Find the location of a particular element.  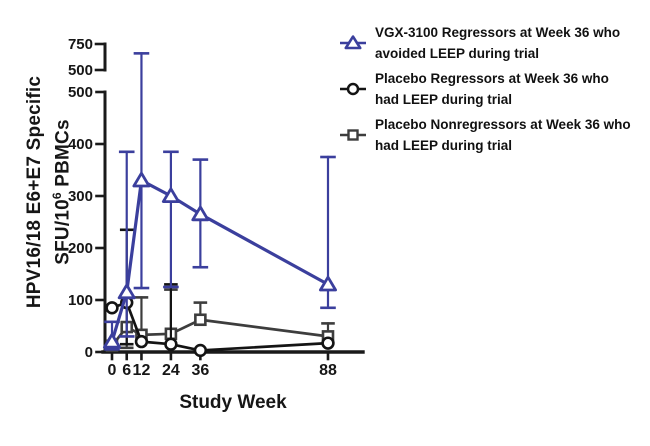

legend-label-line2: avoided LEEP during trial is located at coordinates (457, 53).